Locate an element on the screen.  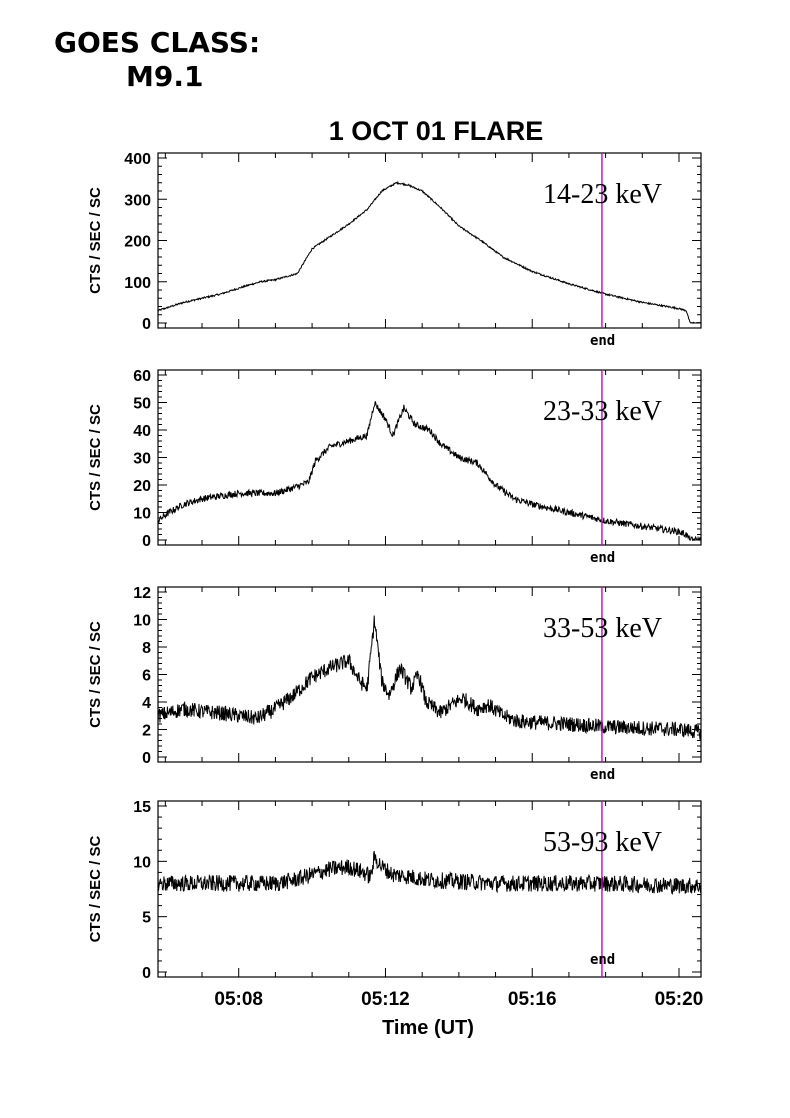
goes-class-label: GOES CLASS: M9.1 is located at coordinates (157, 60).